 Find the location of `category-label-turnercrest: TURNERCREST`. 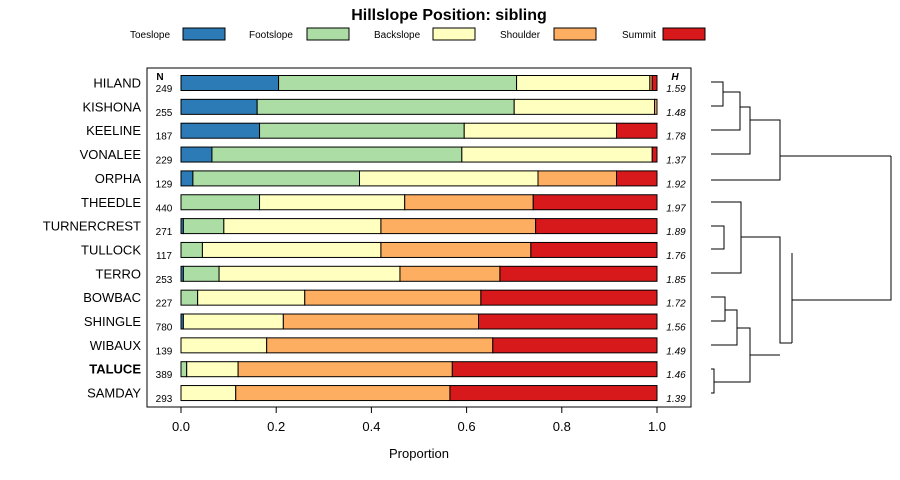

category-label-turnercrest: TURNERCREST is located at coordinates (92, 226).